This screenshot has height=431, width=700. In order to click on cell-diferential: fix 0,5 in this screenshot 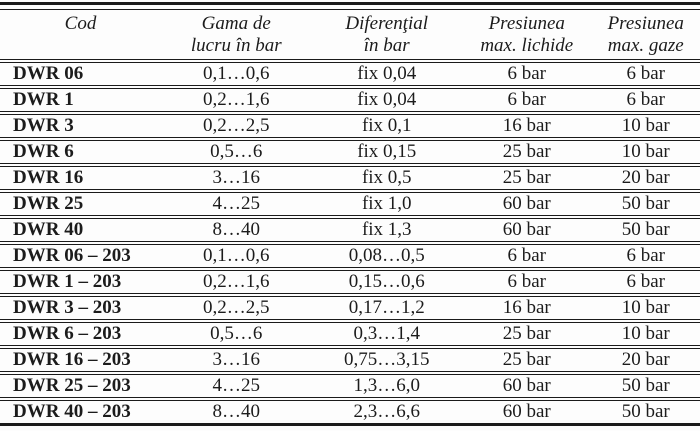, I will do `click(387, 178)`.